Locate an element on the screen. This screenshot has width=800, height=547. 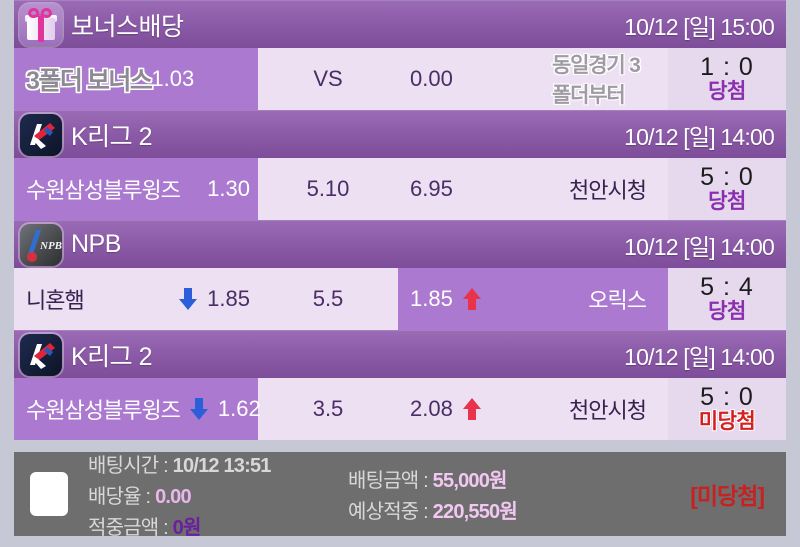
away-odds-cell: 0.00 is located at coordinates (468, 79).